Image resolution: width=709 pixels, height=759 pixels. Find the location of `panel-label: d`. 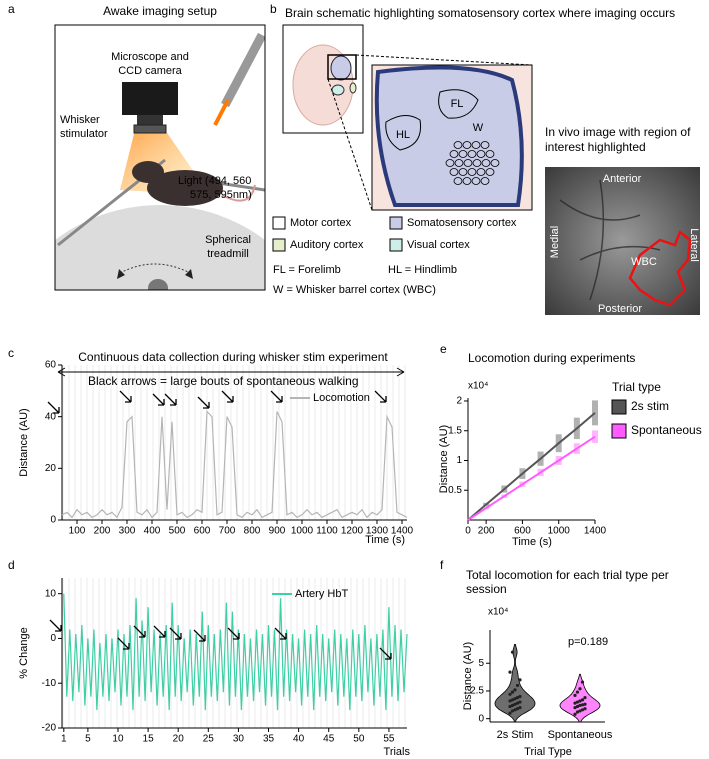

panel-label: d is located at coordinates (11, 565).